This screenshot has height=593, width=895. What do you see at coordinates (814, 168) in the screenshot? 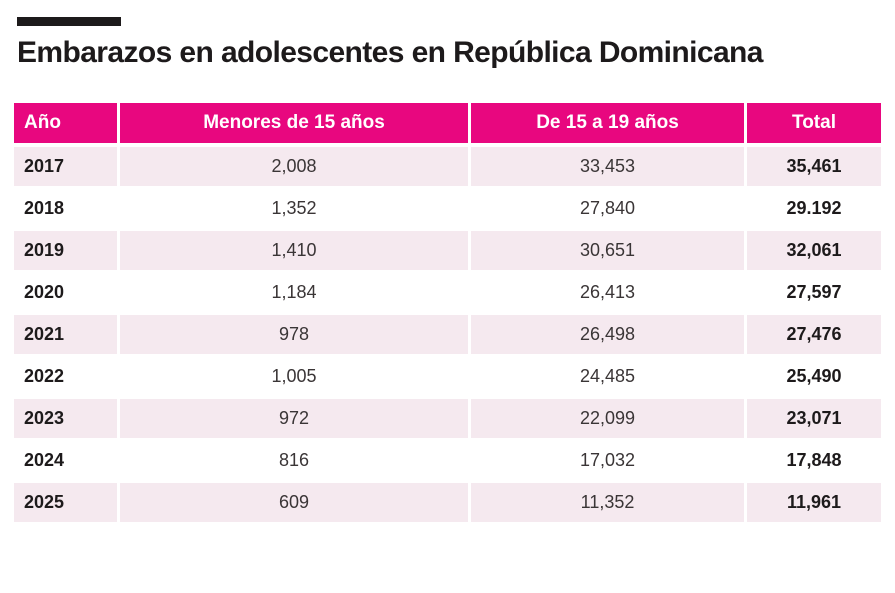
I see `total-value-cell: 35,461` at bounding box center [814, 168].